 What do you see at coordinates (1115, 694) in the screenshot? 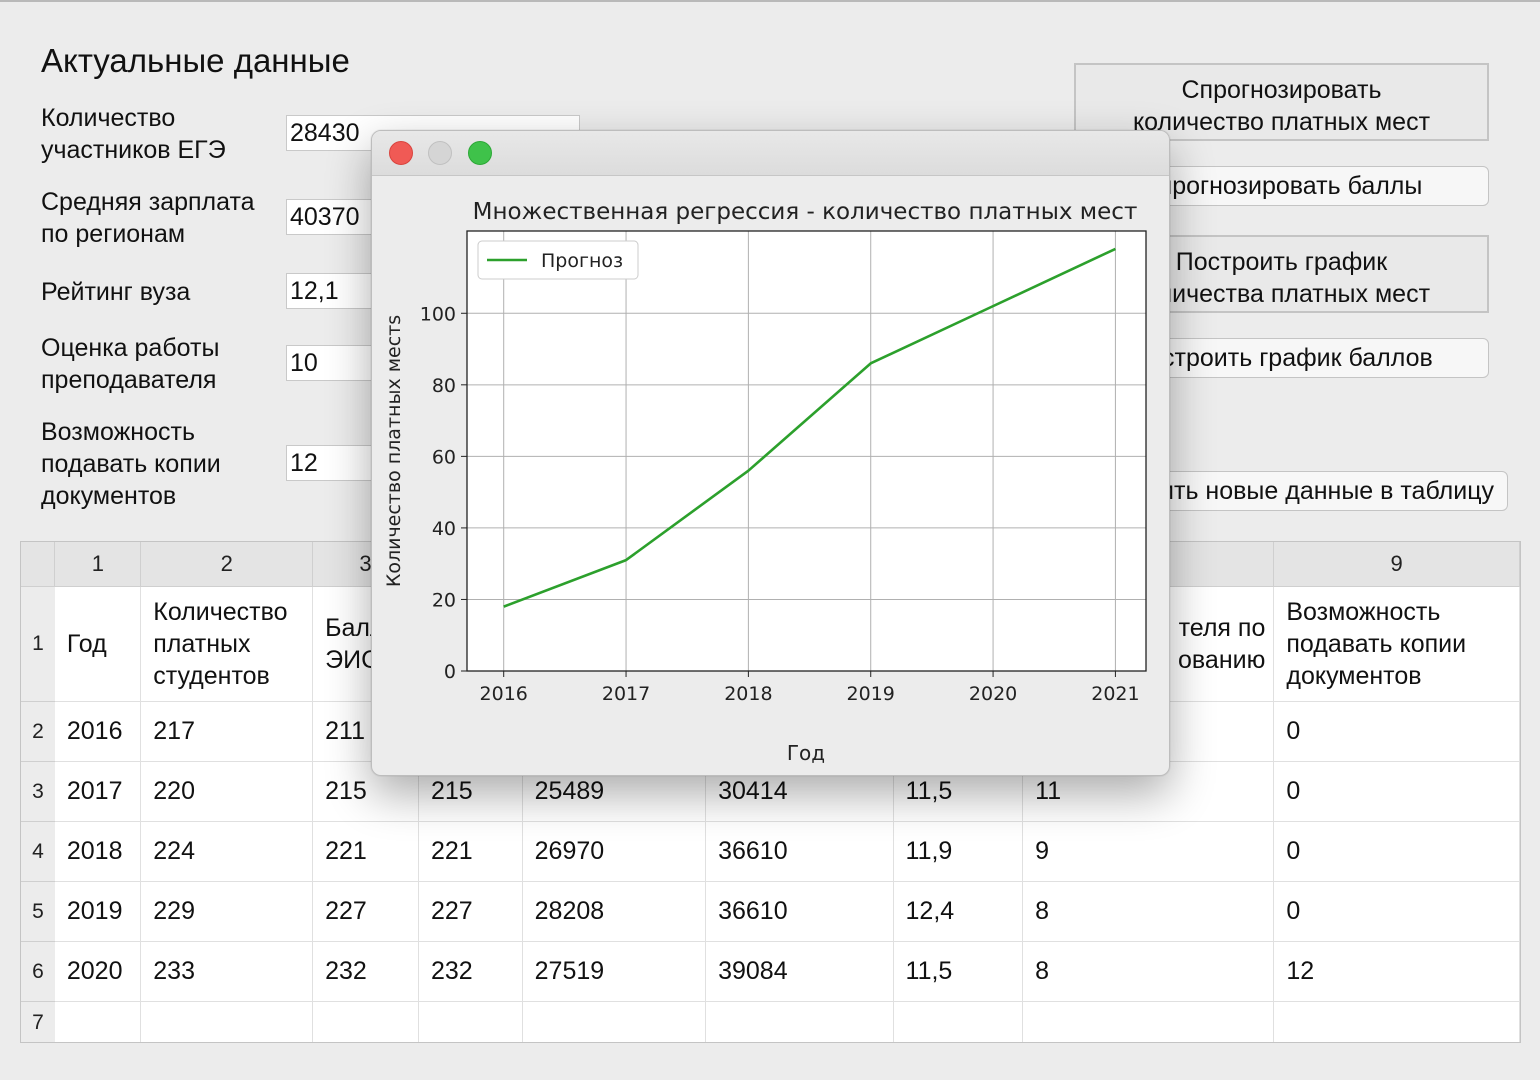
I see `chart-tick-label-x: 2021` at bounding box center [1115, 694].